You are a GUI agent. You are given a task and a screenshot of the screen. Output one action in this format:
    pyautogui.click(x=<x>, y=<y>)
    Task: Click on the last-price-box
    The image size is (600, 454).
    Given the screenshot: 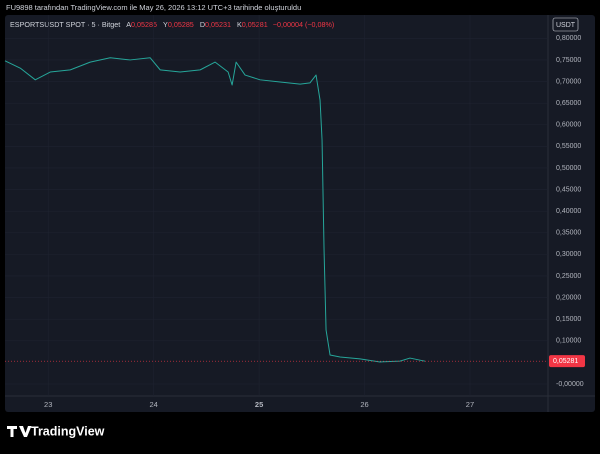 What is the action you would take?
    pyautogui.click(x=567, y=361)
    